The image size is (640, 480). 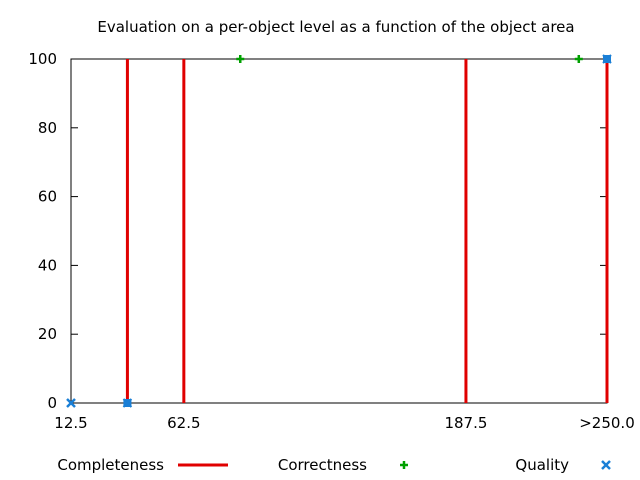 What do you see at coordinates (47, 197) in the screenshot?
I see `y-tick-label: 60` at bounding box center [47, 197].